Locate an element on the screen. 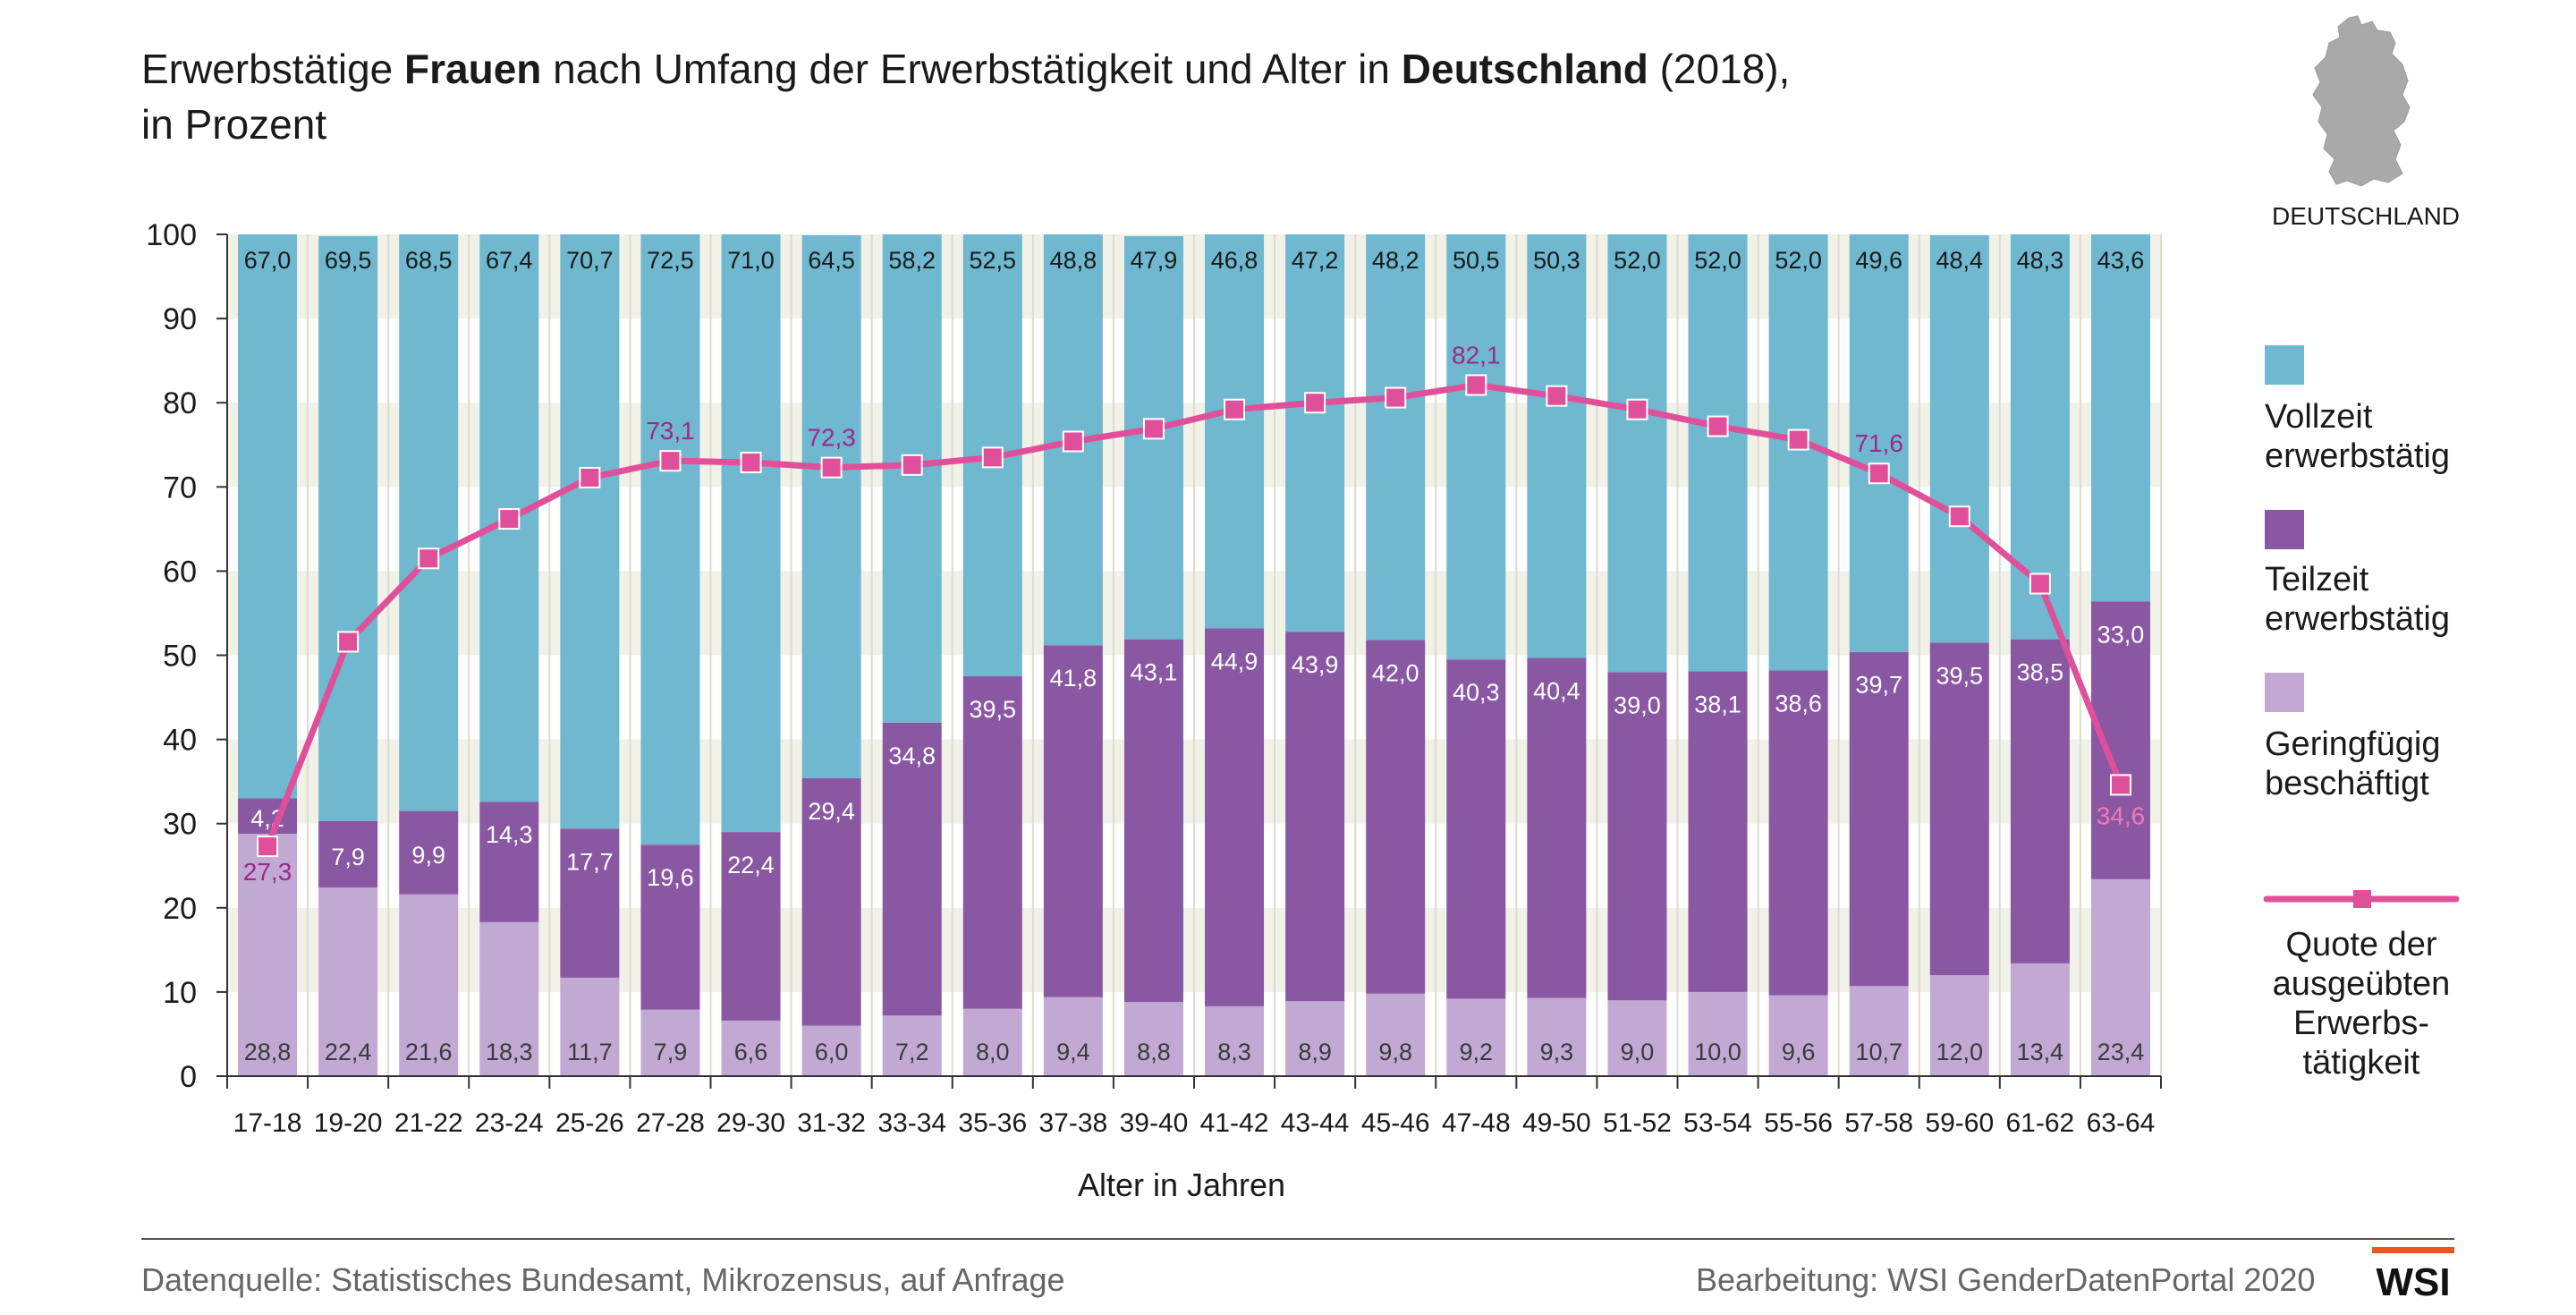 The image size is (2576, 1315). title-line-2: in Prozent is located at coordinates (234, 124).